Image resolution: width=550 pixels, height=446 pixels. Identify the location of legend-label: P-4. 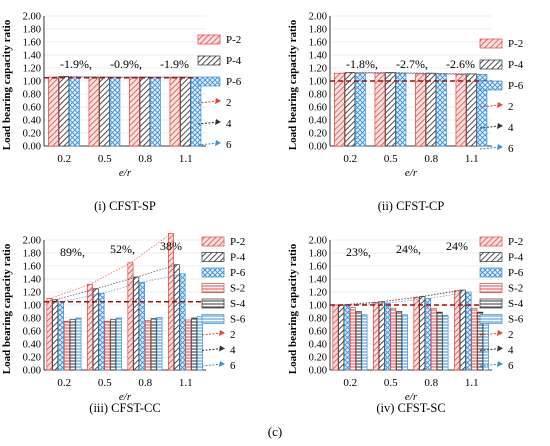
(238, 258).